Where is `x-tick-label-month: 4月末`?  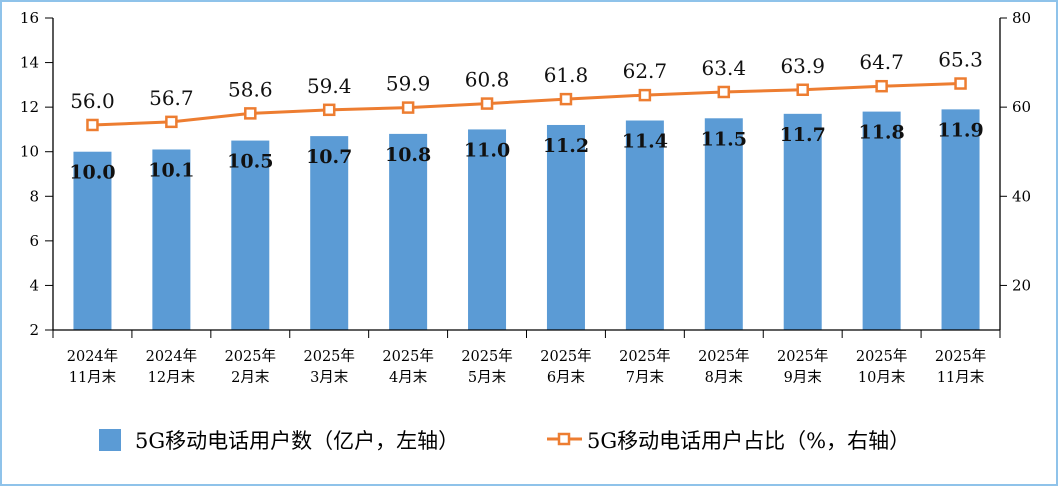 x-tick-label-month: 4月末 is located at coordinates (408, 377).